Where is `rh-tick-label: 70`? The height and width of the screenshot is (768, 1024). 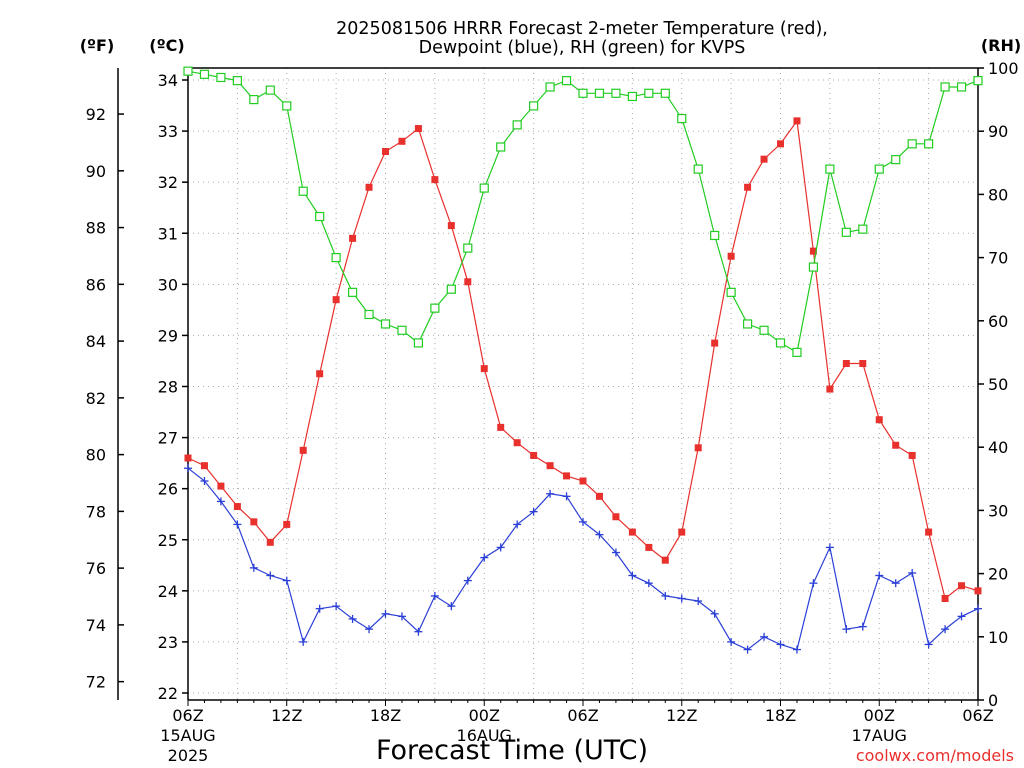 rh-tick-label: 70 is located at coordinates (998, 258).